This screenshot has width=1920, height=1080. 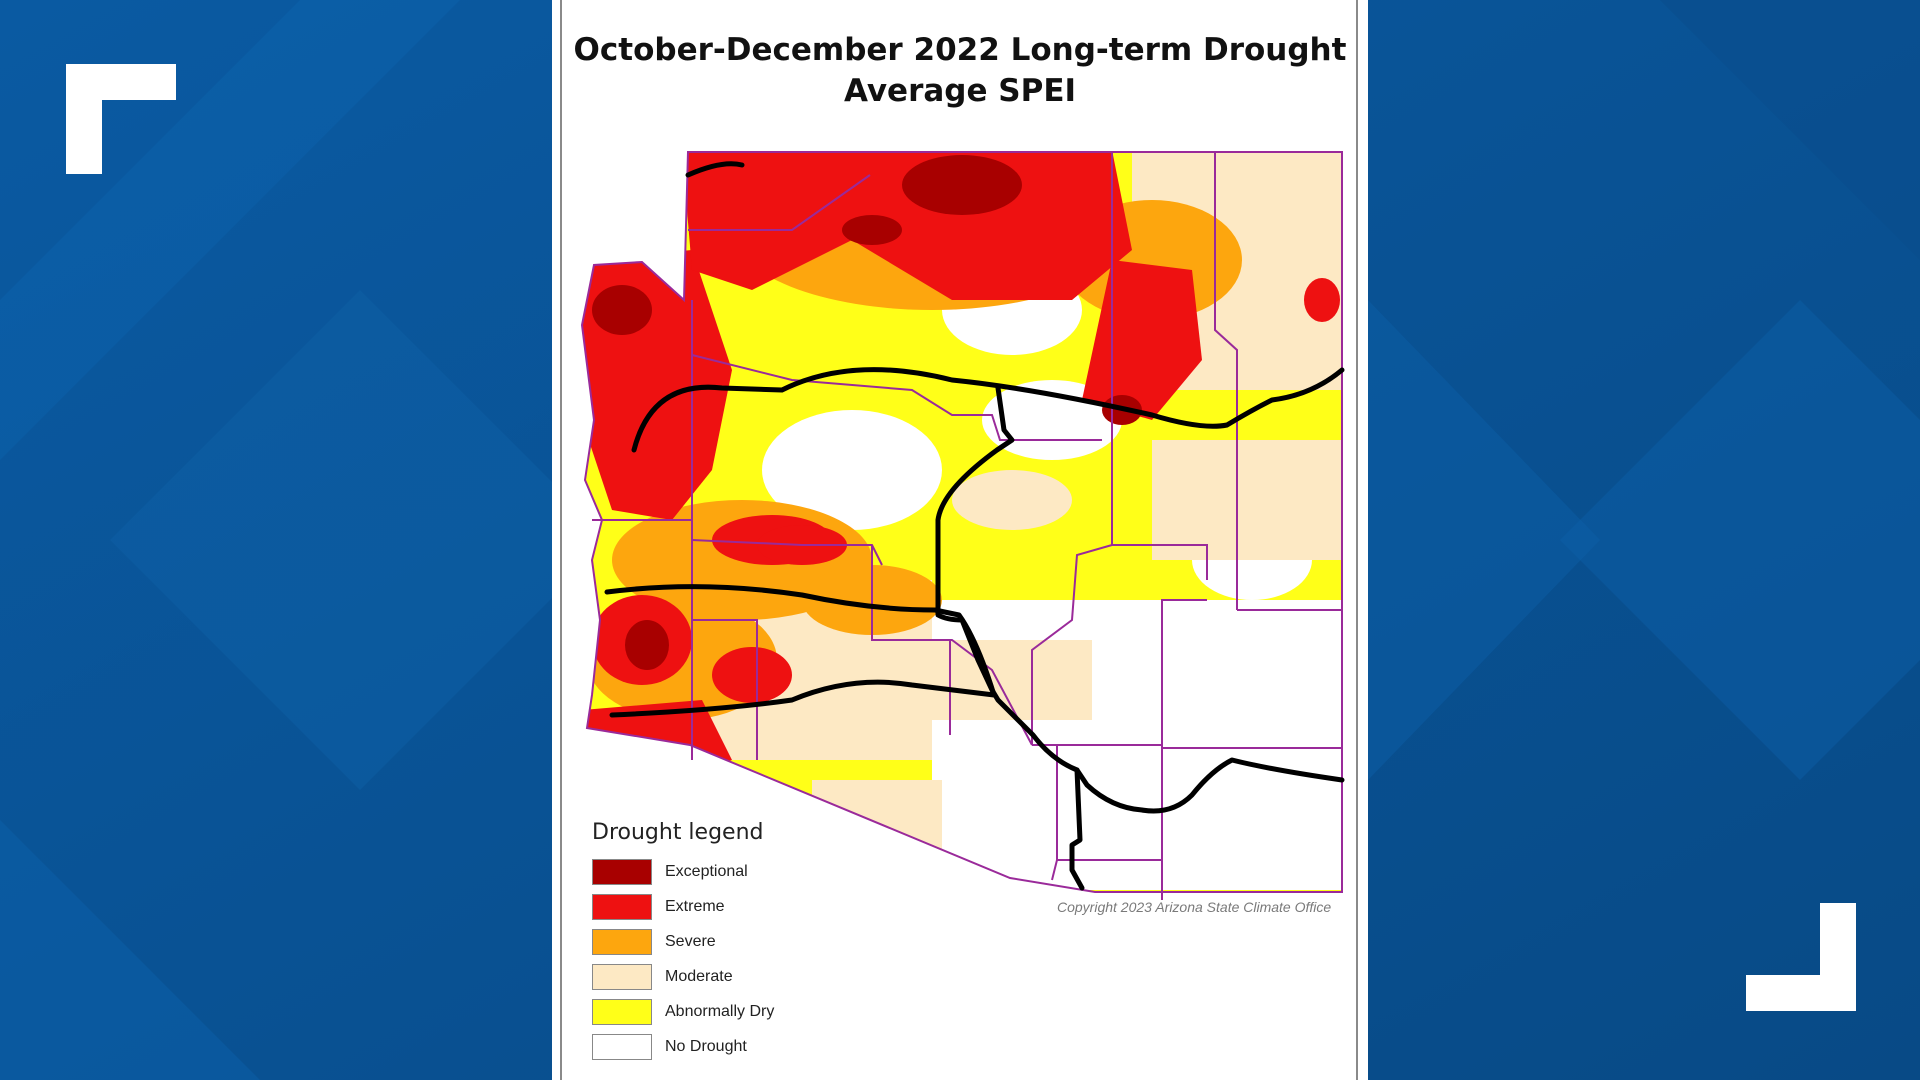 What do you see at coordinates (960, 91) in the screenshot?
I see `map-title-line-2: Average SPEI` at bounding box center [960, 91].